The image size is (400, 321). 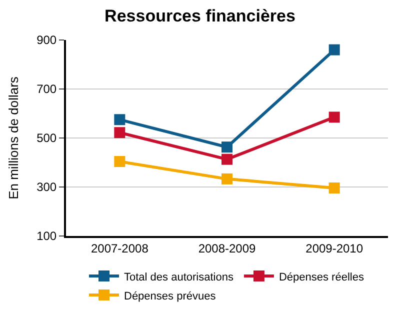 I want to click on y-axis-title: En millions de dollars, so click(x=14, y=138).